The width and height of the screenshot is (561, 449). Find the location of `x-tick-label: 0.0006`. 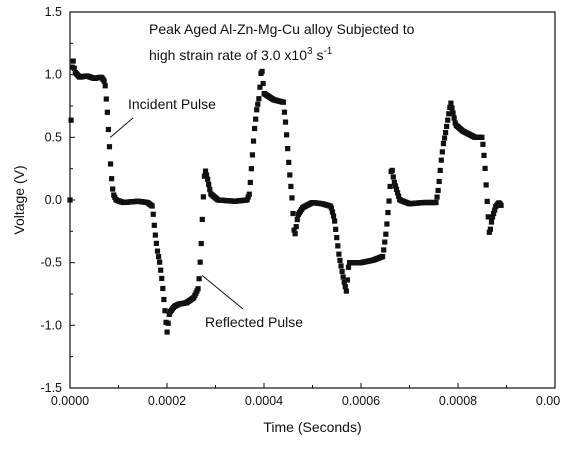

x-tick-label: 0.0006 is located at coordinates (361, 401).